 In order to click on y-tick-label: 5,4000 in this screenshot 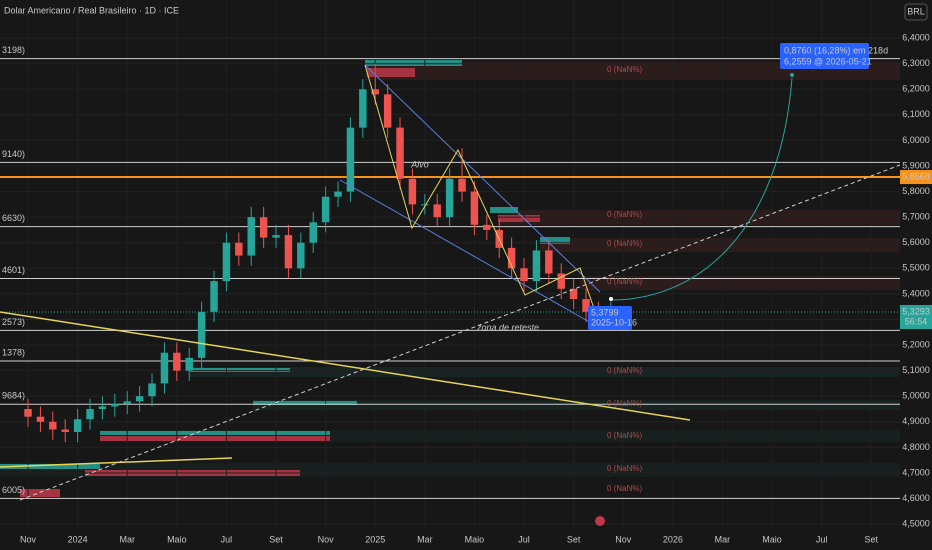, I will do `click(916, 293)`.